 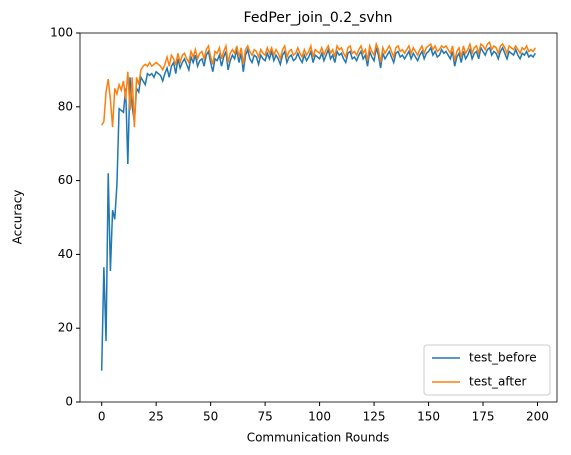 What do you see at coordinates (318, 84) in the screenshot?
I see `data-line` at bounding box center [318, 84].